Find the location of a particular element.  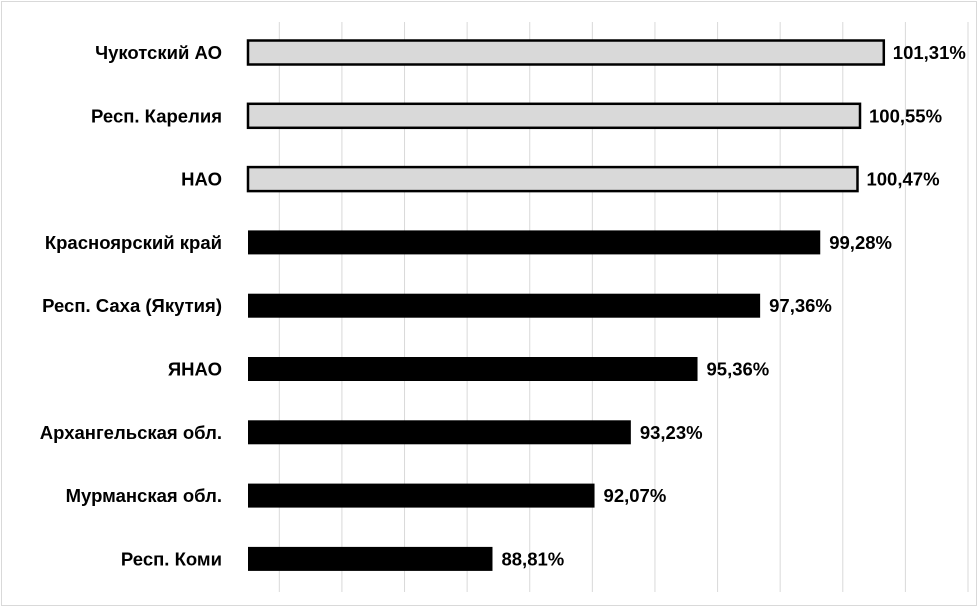

data-label: 100,47% is located at coordinates (902, 179).